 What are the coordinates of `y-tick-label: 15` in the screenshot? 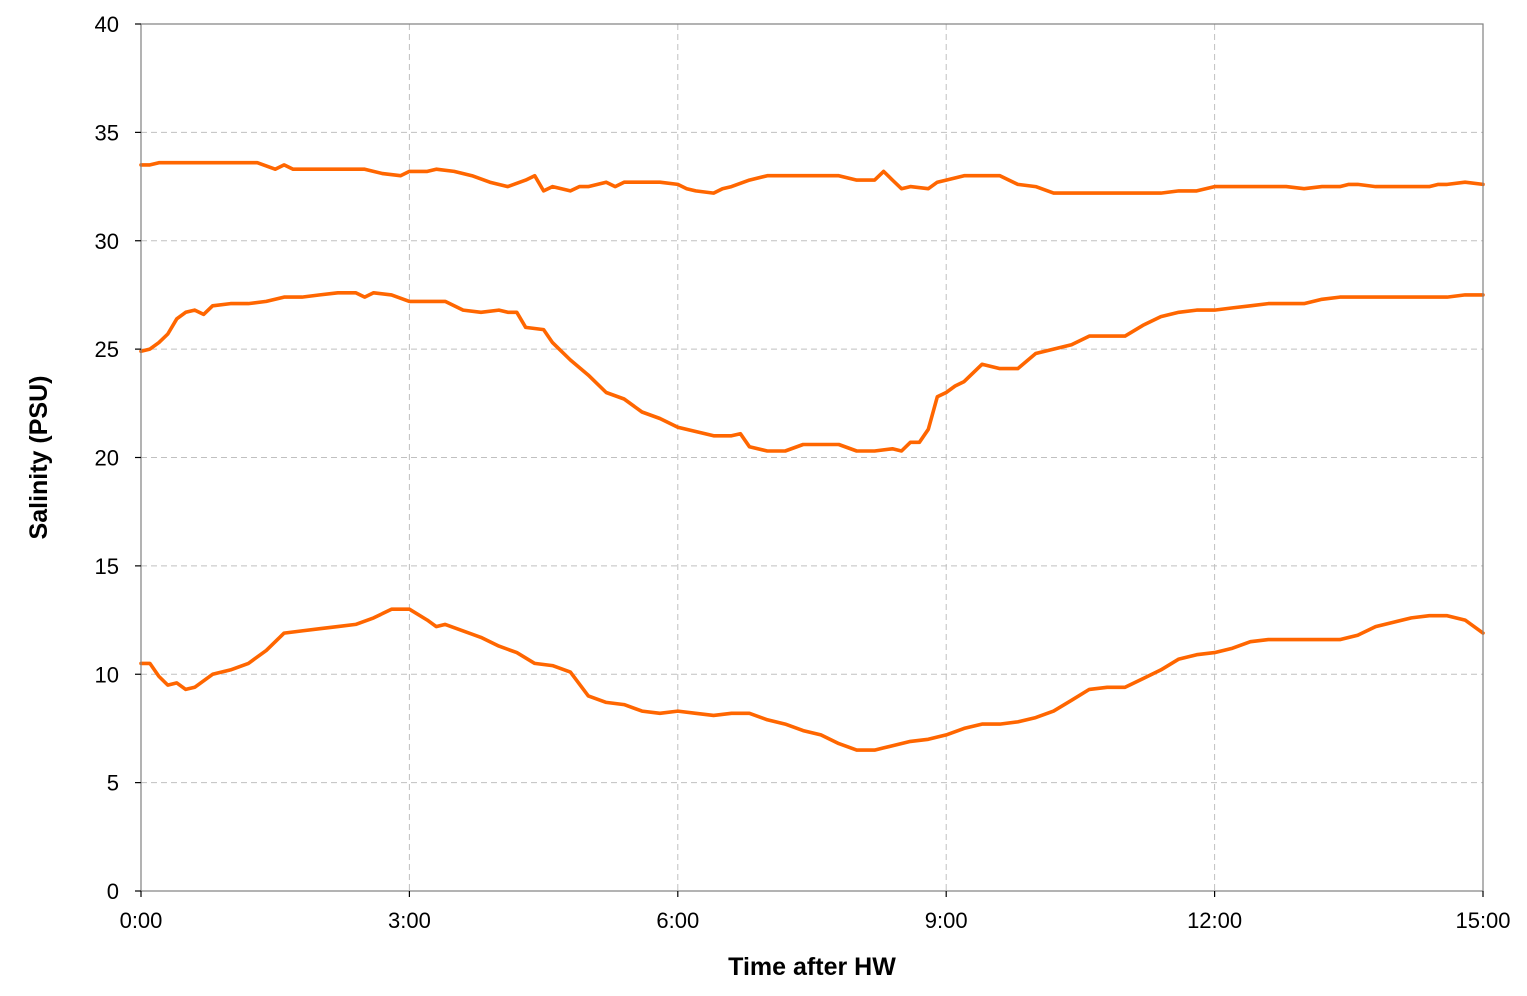 It's located at (107, 566).